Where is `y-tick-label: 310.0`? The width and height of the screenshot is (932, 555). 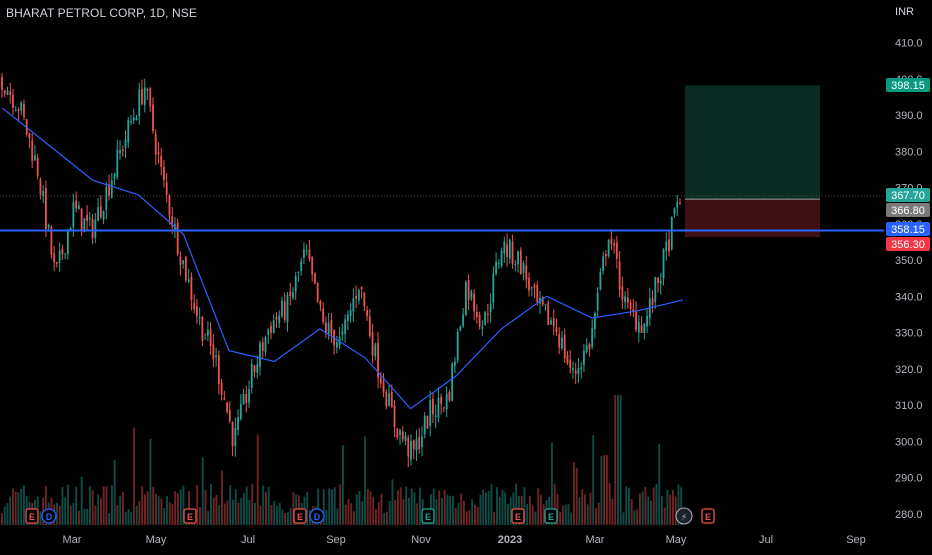 y-tick-label: 310.0 is located at coordinates (909, 406).